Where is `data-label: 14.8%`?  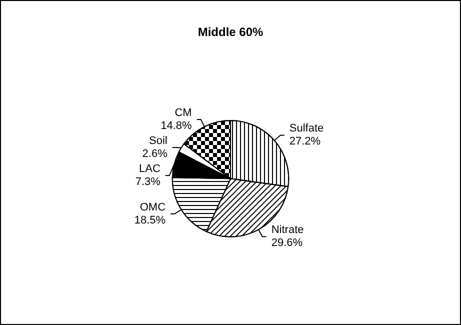 data-label: 14.8% is located at coordinates (176, 126).